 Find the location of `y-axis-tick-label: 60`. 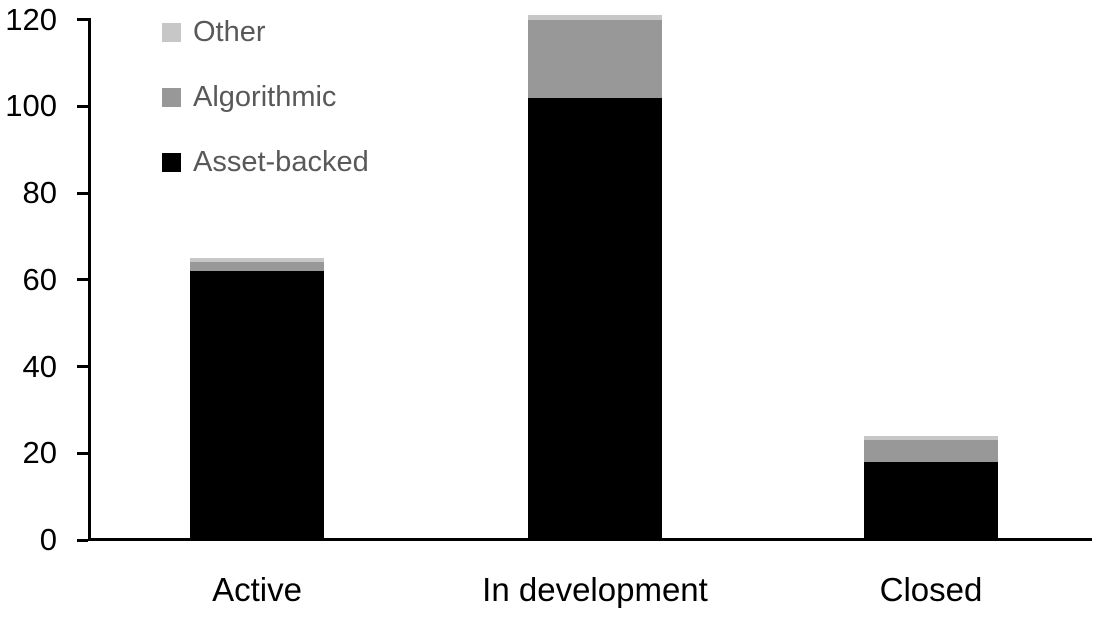

y-axis-tick-label: 60 is located at coordinates (39, 279).